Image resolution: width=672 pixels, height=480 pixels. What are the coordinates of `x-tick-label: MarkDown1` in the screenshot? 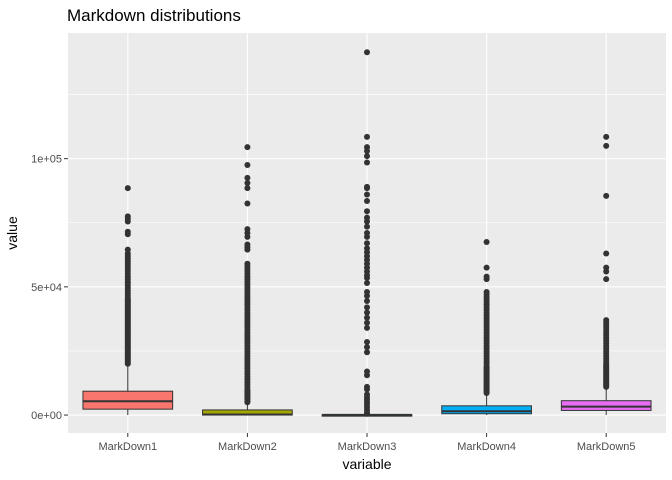 It's located at (127, 447).